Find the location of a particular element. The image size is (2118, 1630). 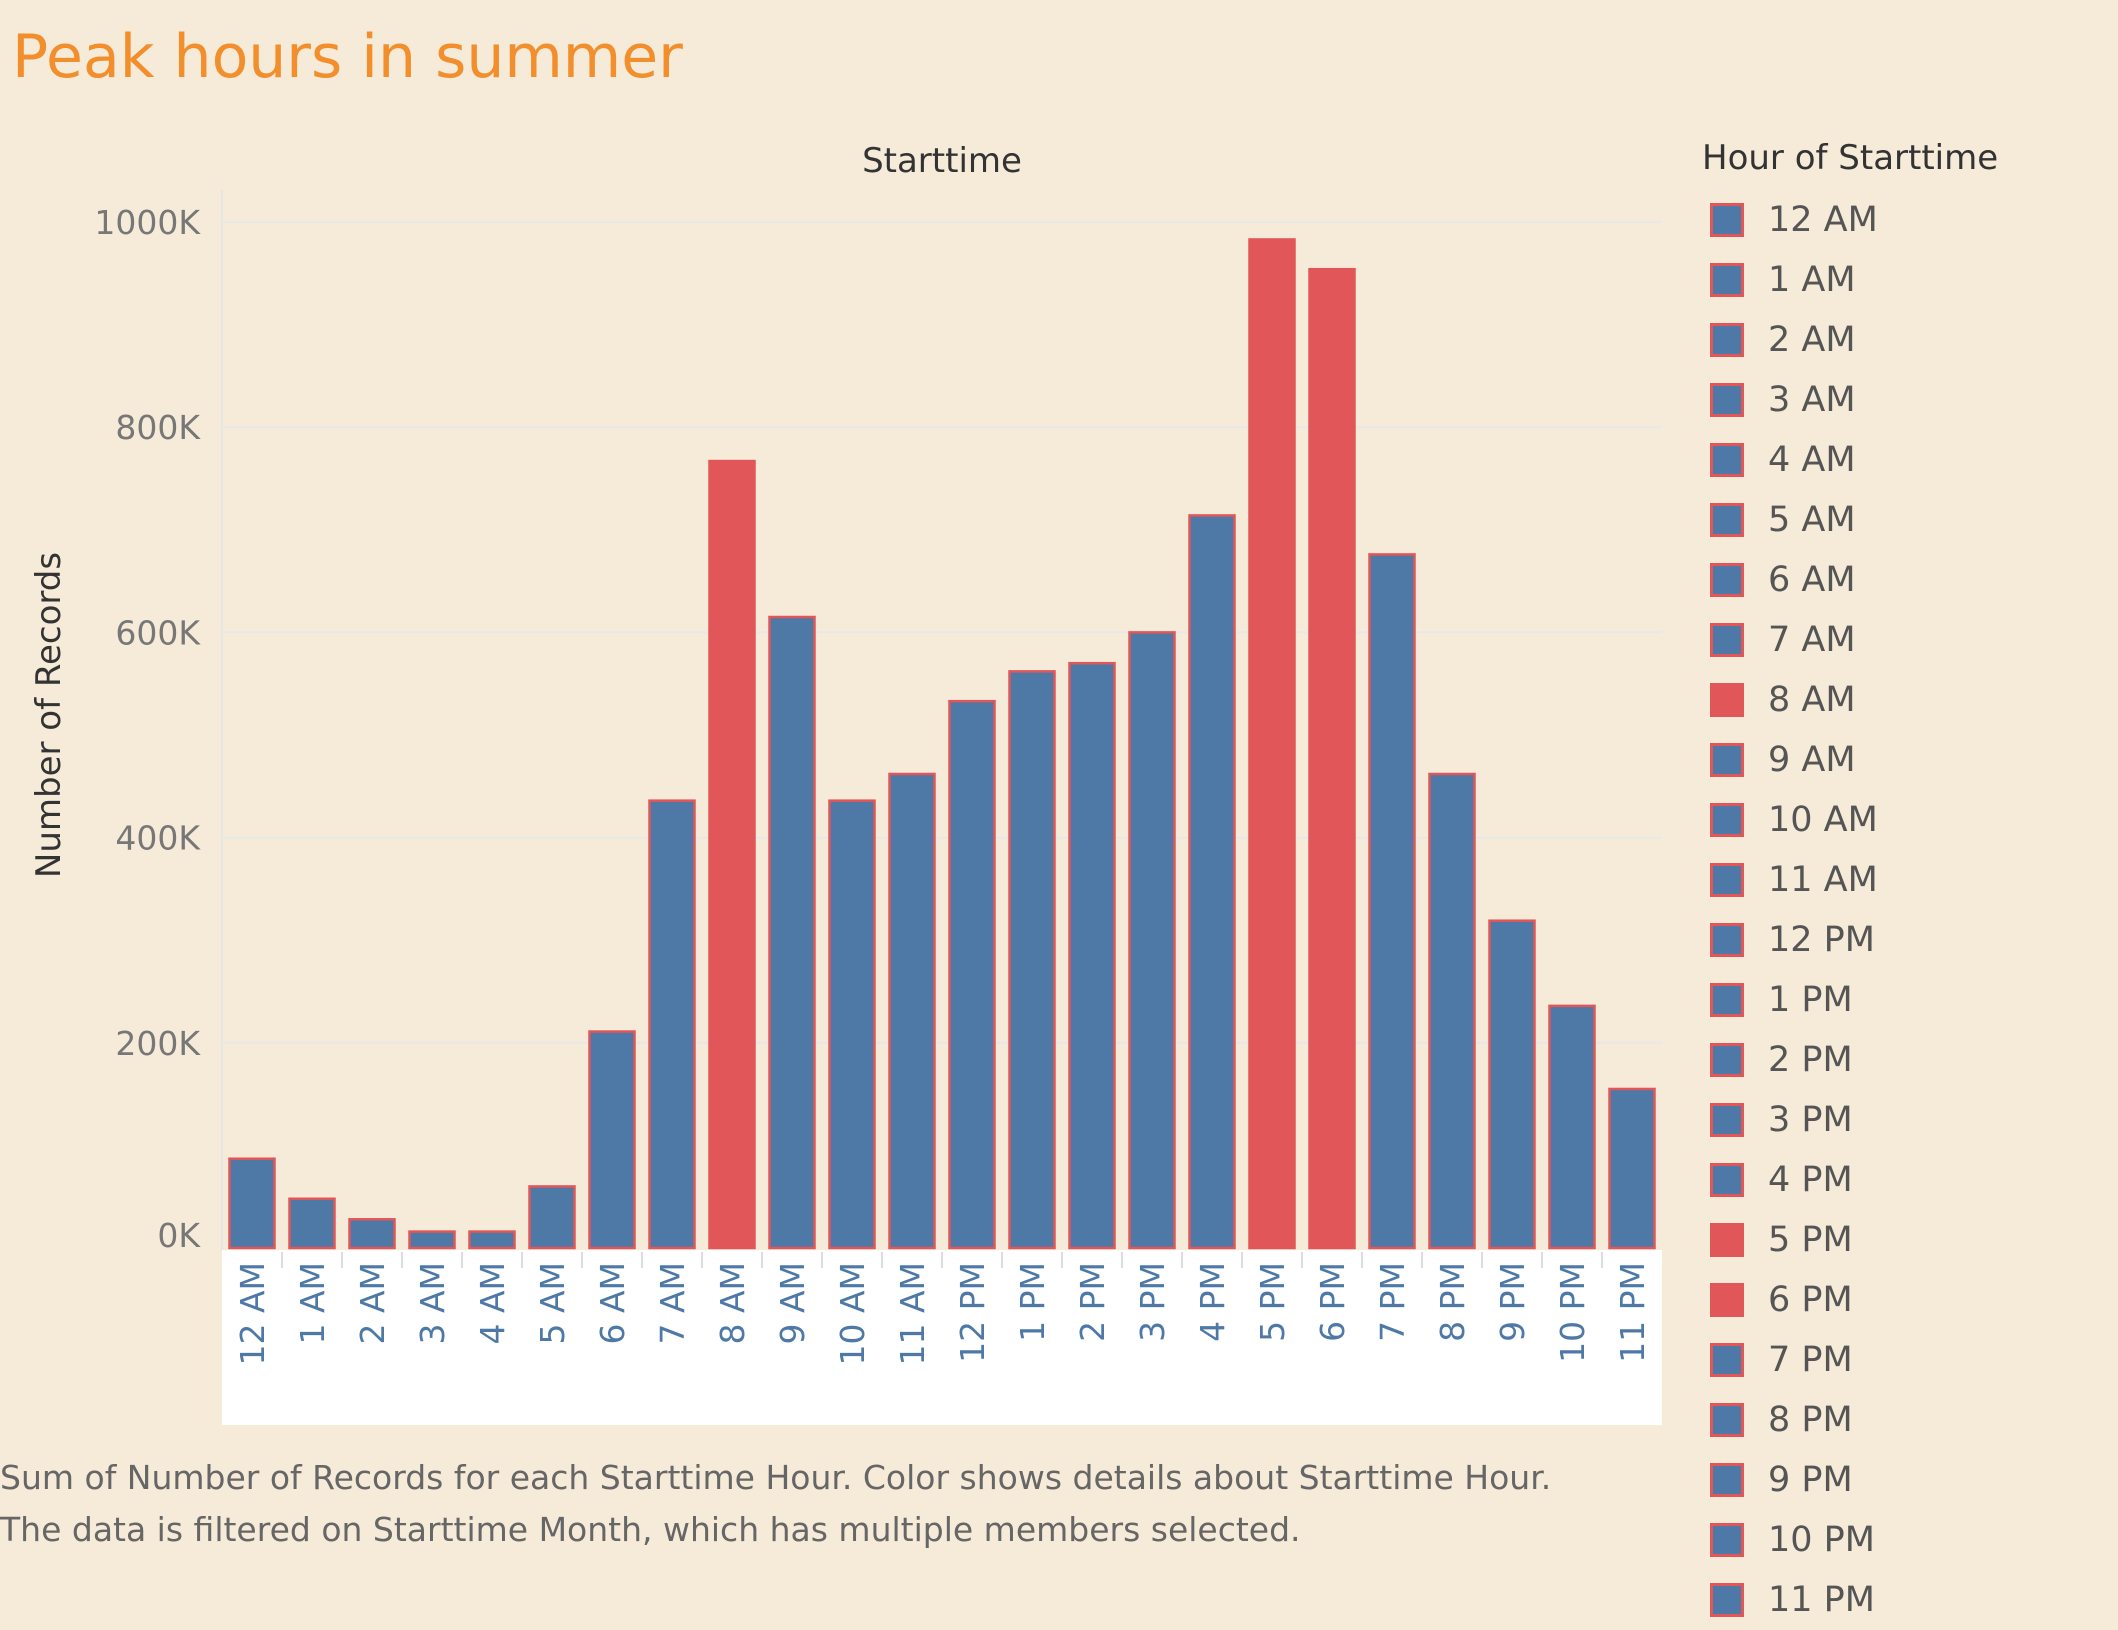

x-tick-label: 8 AM is located at coordinates (732, 1303).